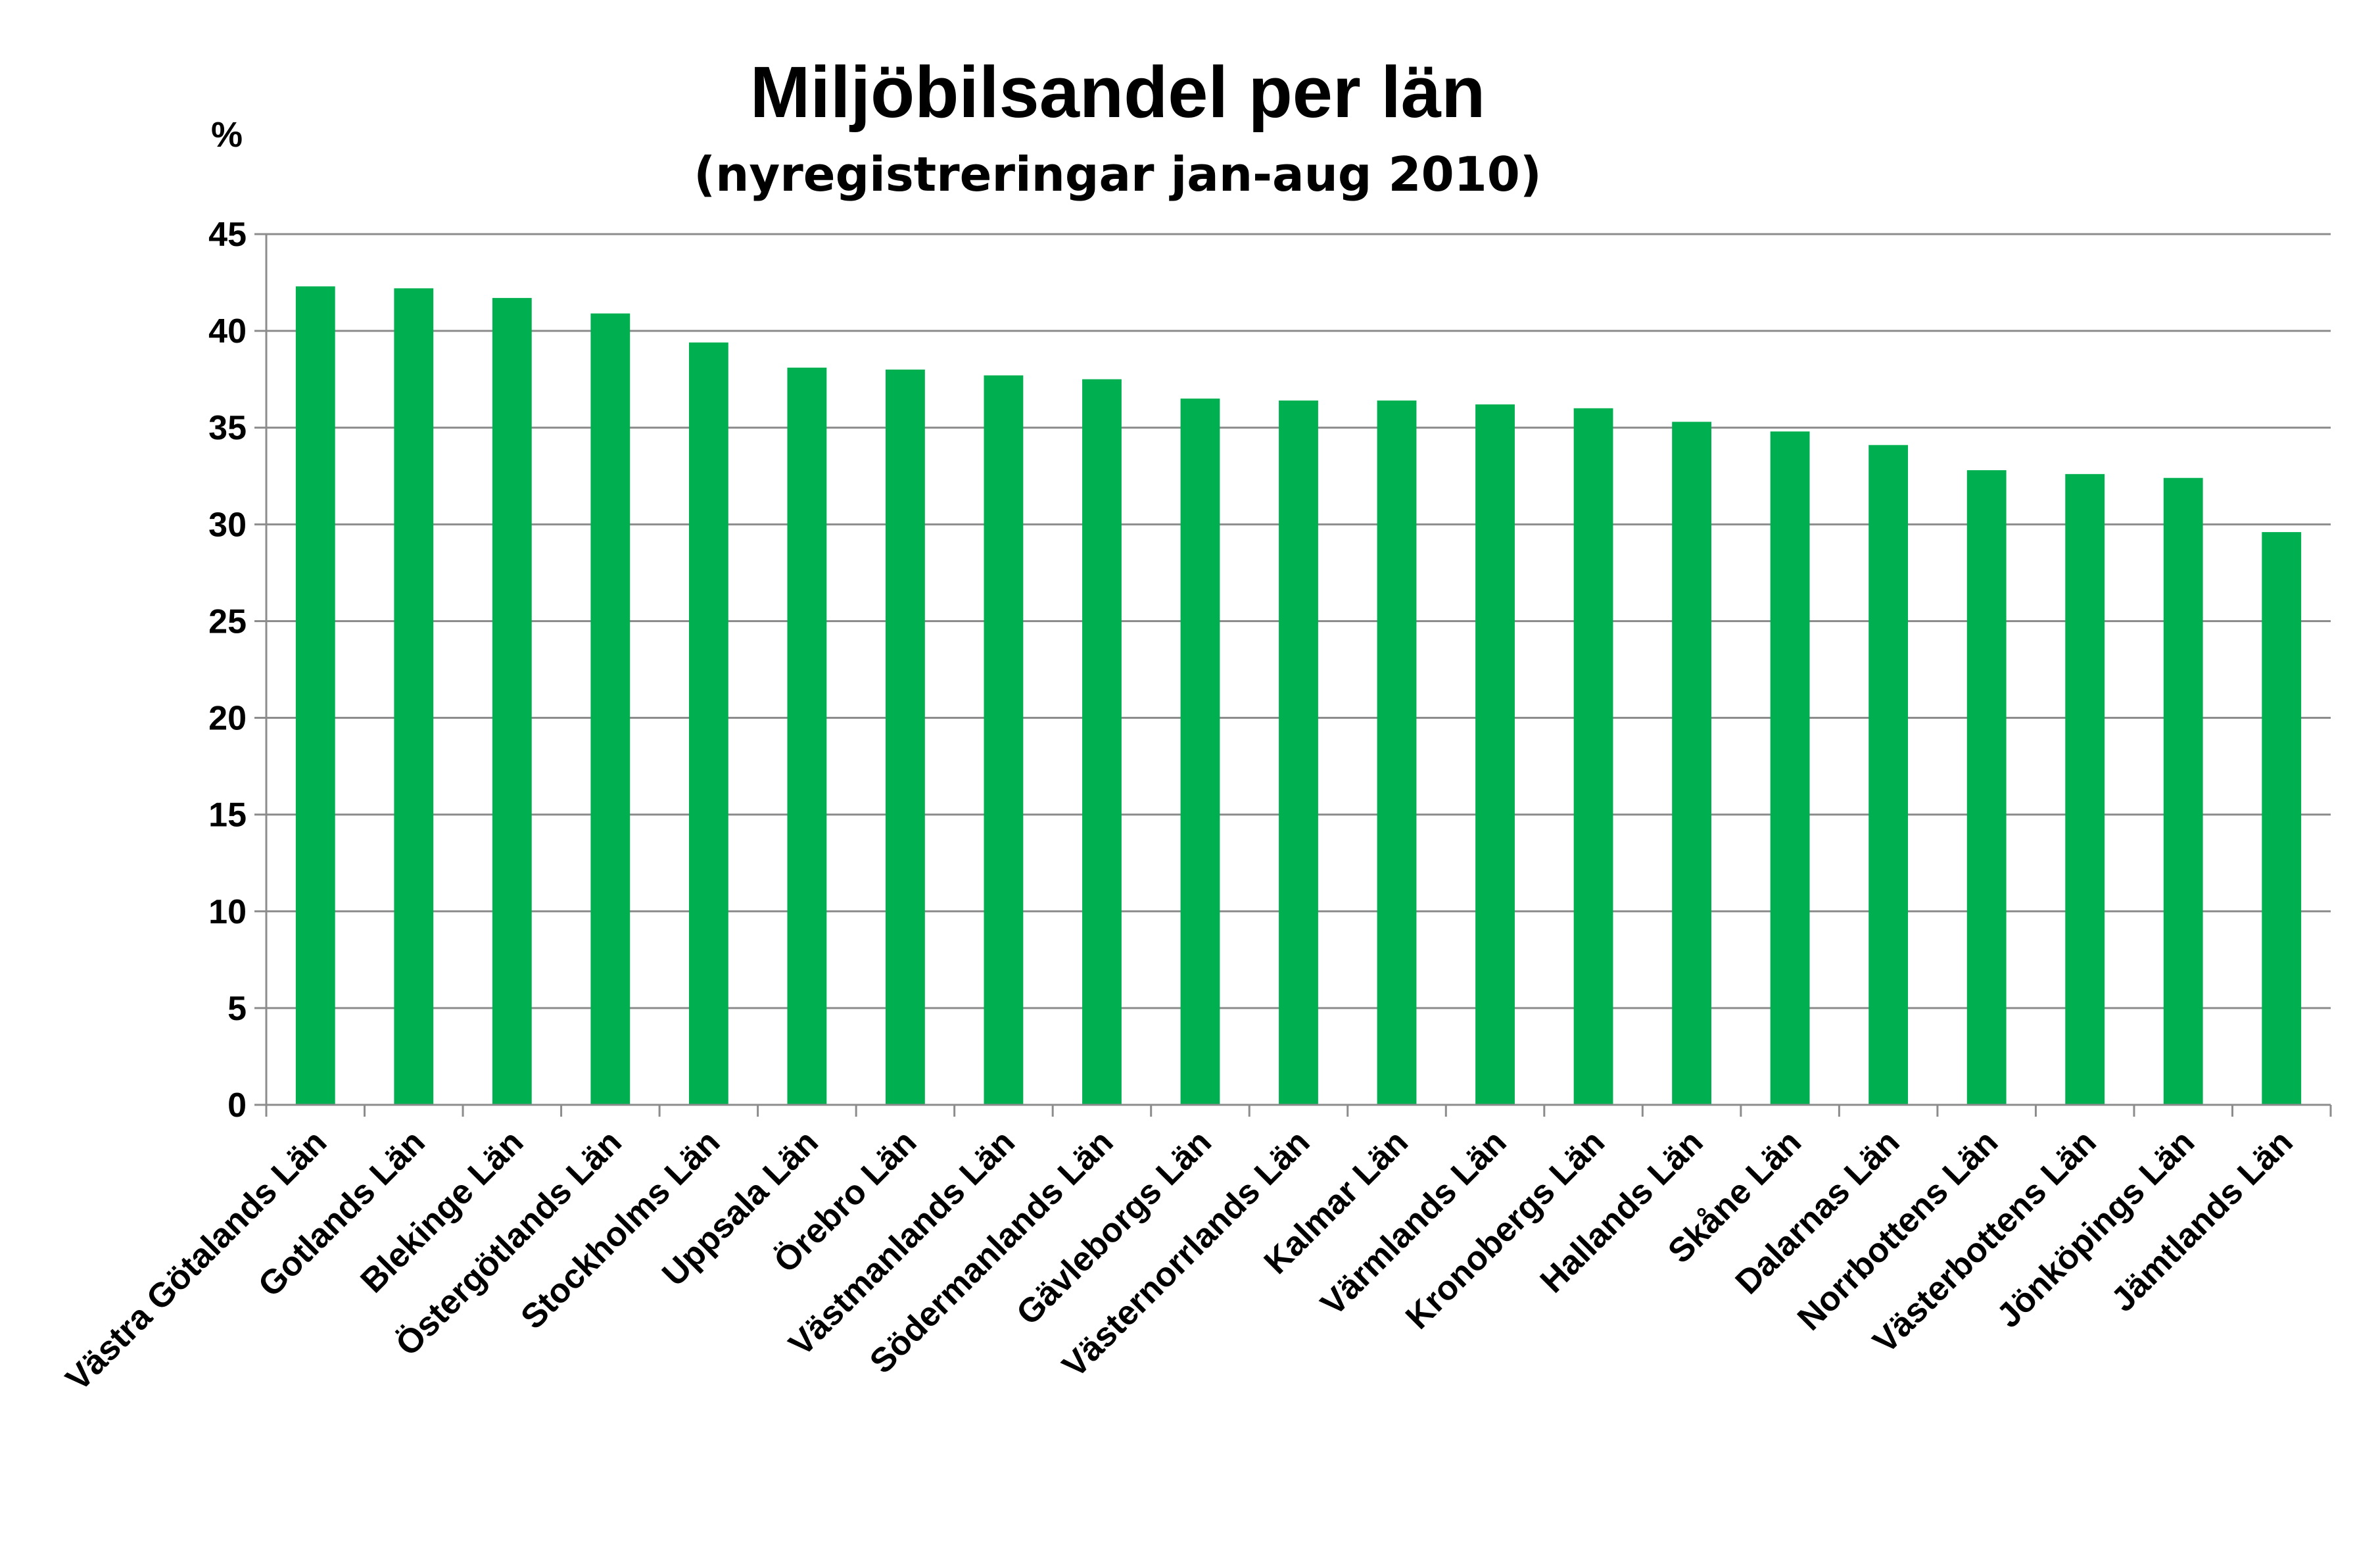  I want to click on y-tick-label: 40, so click(227, 332).